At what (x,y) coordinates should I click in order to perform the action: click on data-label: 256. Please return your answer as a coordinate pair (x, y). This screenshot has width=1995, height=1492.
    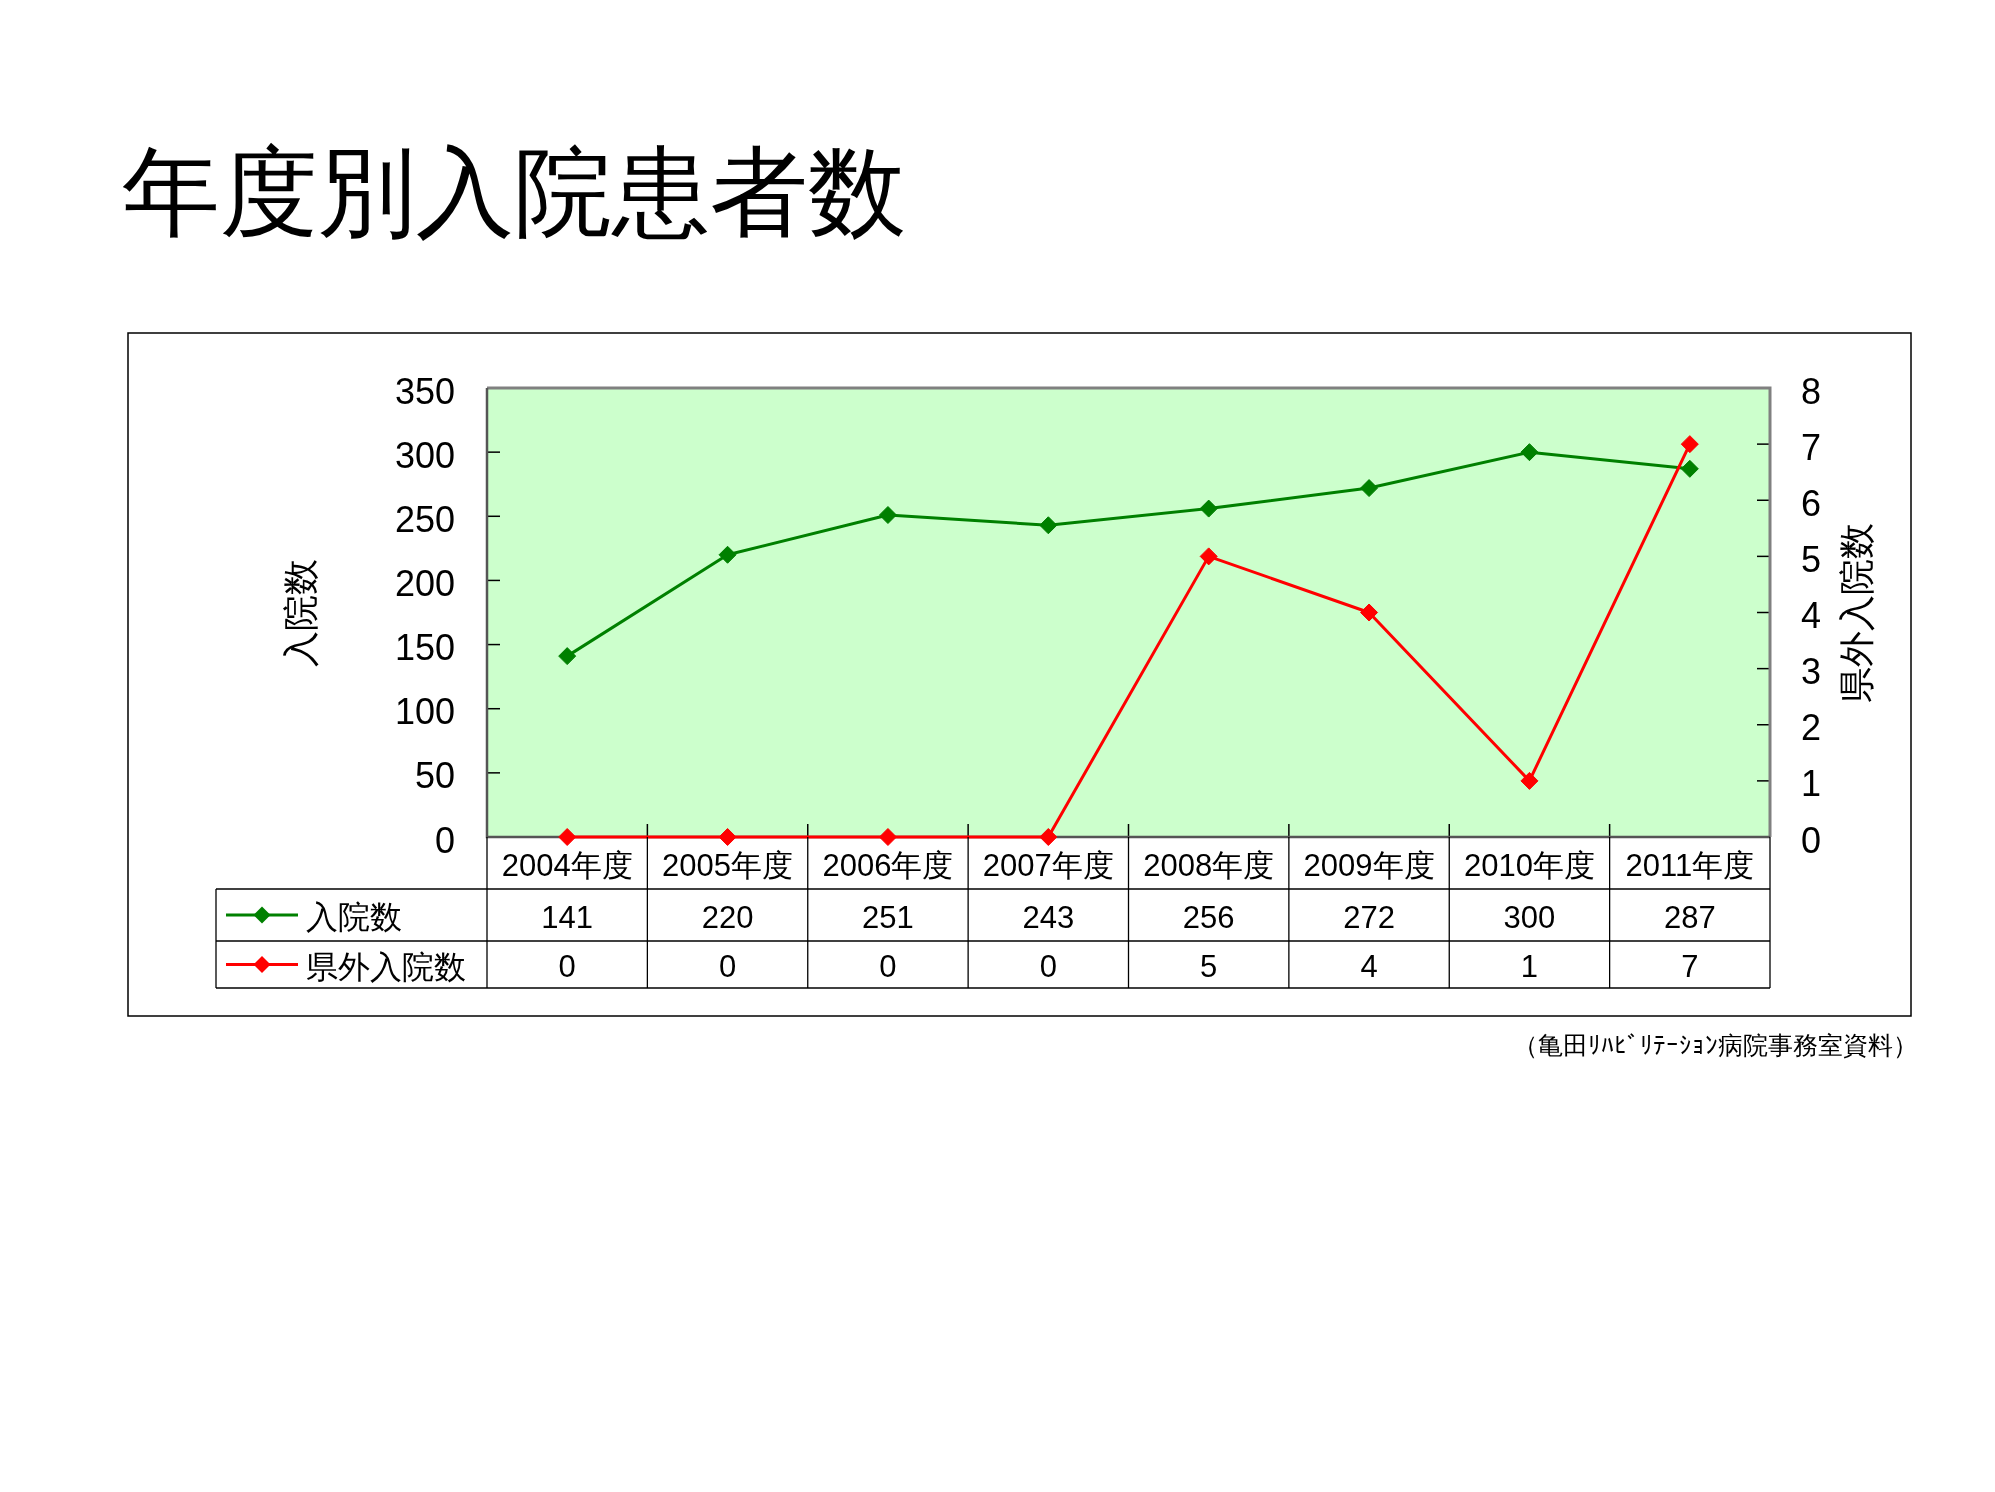
    Looking at the image, I should click on (1208, 917).